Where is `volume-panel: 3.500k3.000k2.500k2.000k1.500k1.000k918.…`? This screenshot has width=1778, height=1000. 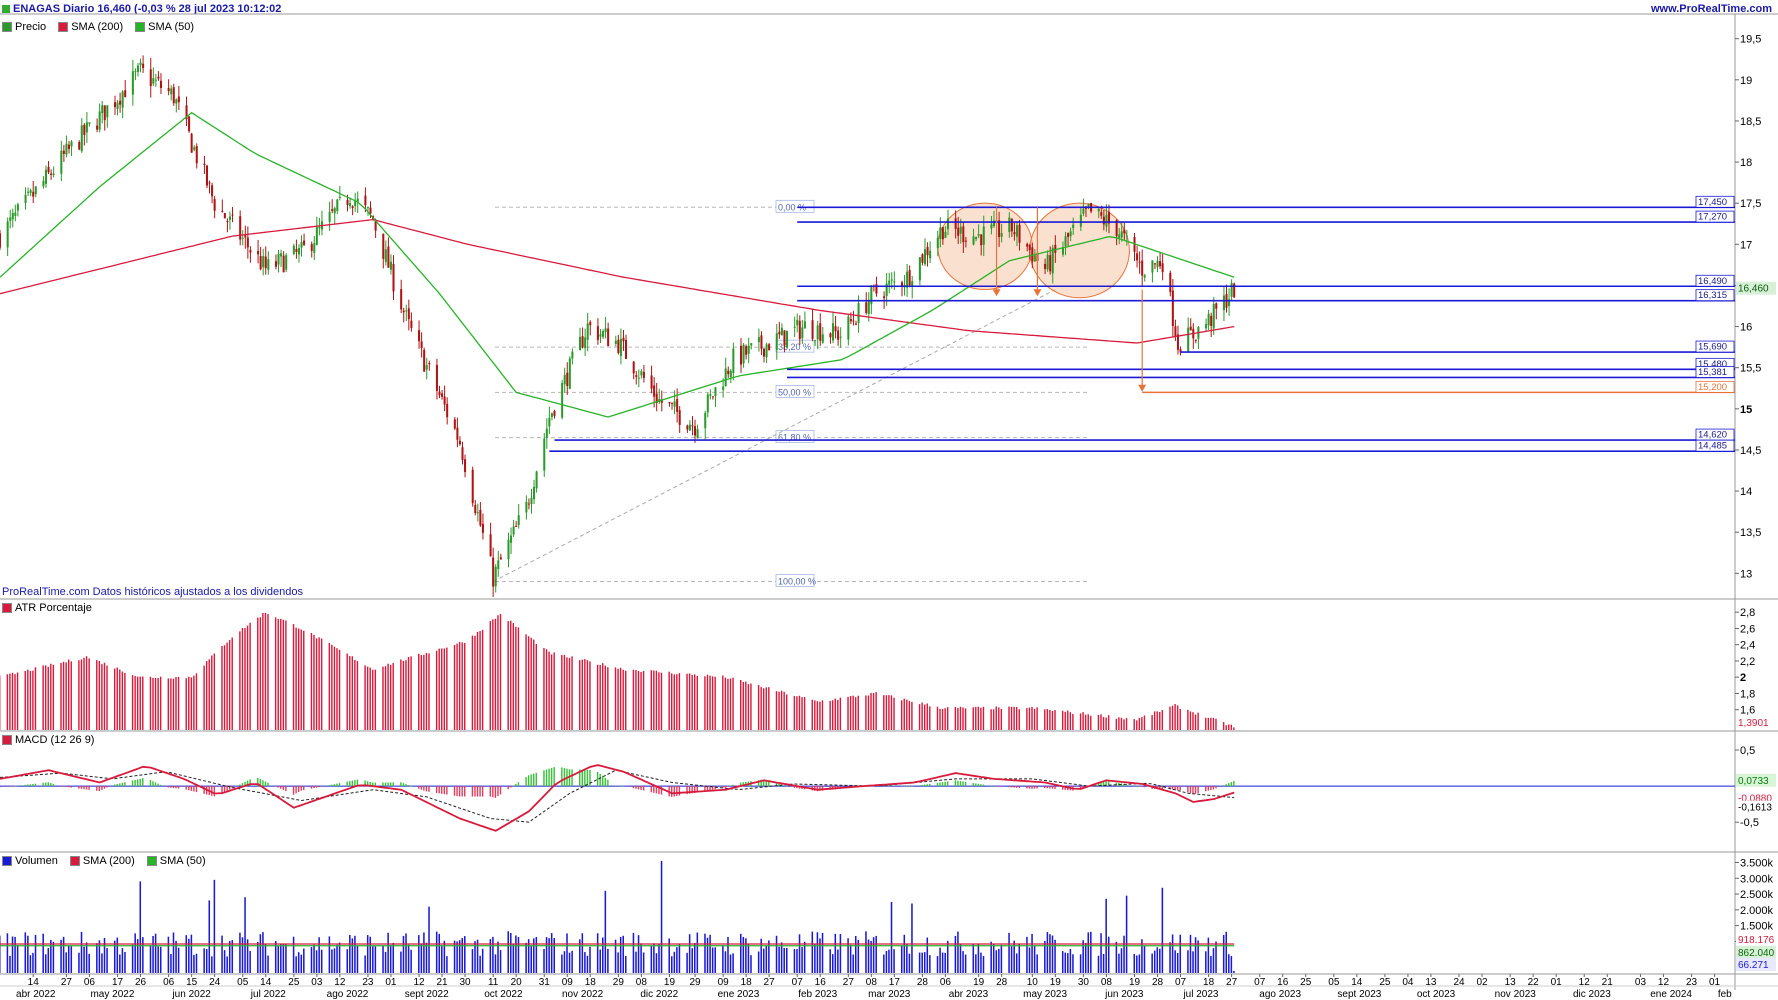
volume-panel: 3.500k3.000k2.500k2.000k1.500k1.000k918.… is located at coordinates (888, 915).